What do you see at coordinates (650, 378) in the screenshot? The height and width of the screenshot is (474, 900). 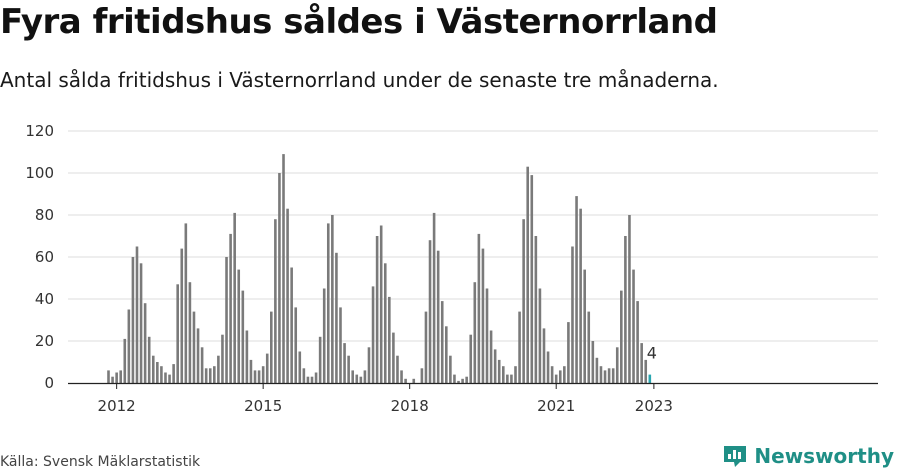 I see `bar-highlight` at bounding box center [650, 378].